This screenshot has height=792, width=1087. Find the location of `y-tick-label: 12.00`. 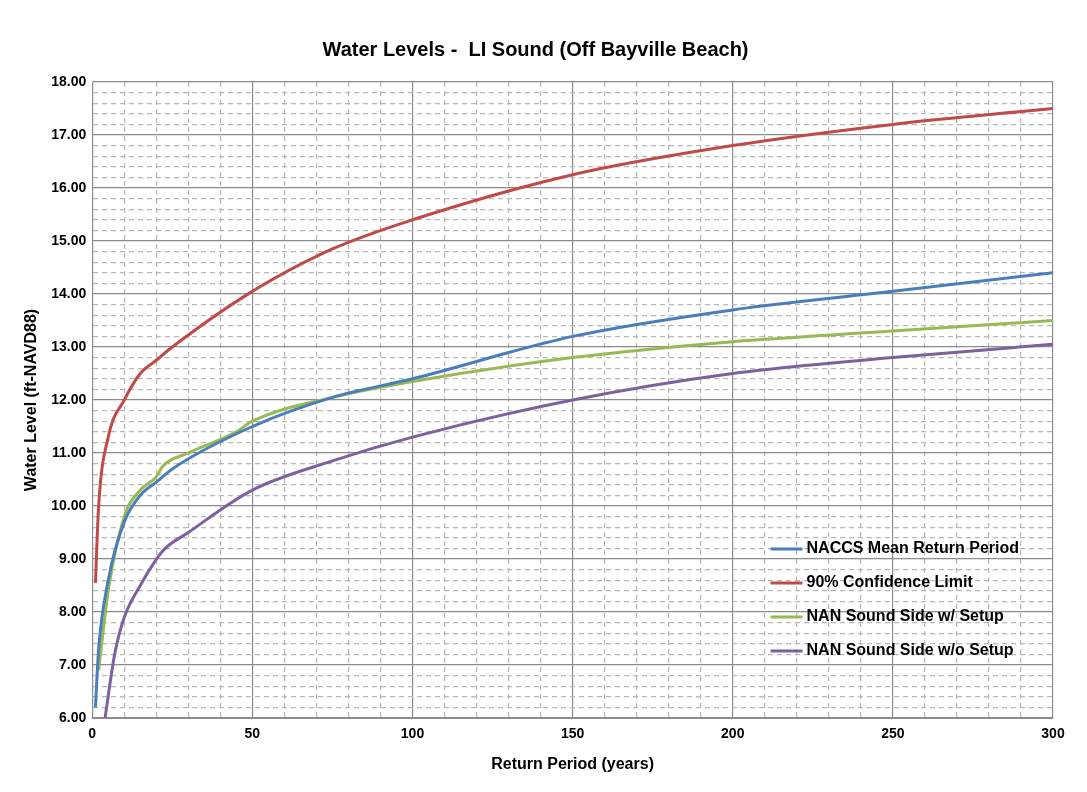

y-tick-label: 12.00 is located at coordinates (69, 398).